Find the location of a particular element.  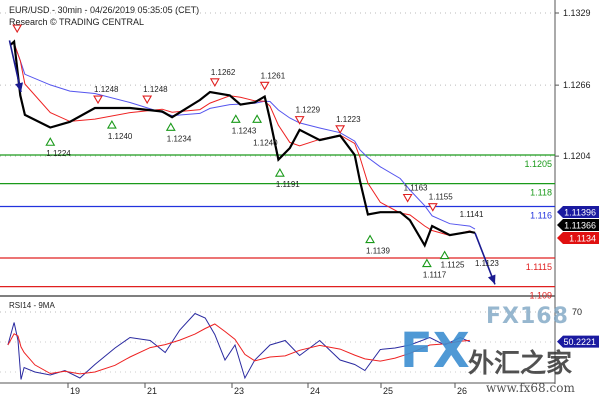

watermark-url: www.fx68.com is located at coordinates (530, 388).